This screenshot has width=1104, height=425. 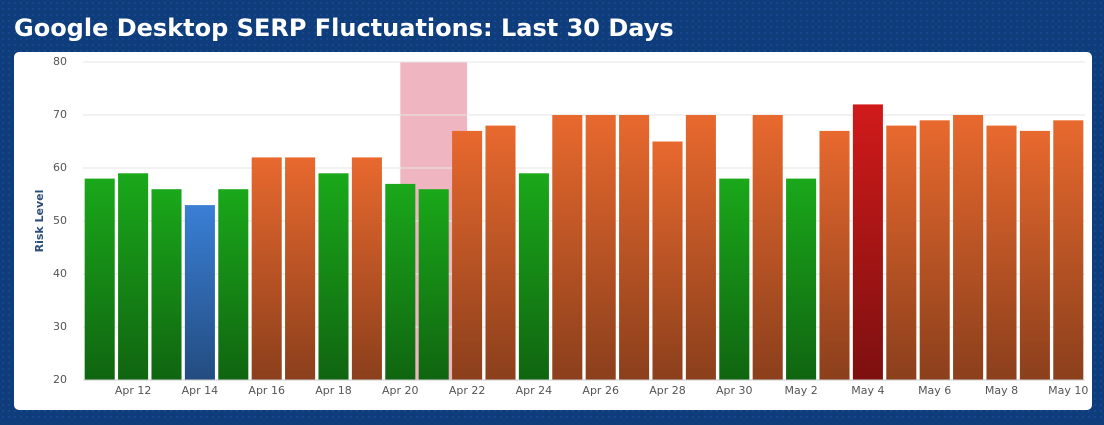 I want to click on y-tick-label: 50, so click(x=60, y=220).